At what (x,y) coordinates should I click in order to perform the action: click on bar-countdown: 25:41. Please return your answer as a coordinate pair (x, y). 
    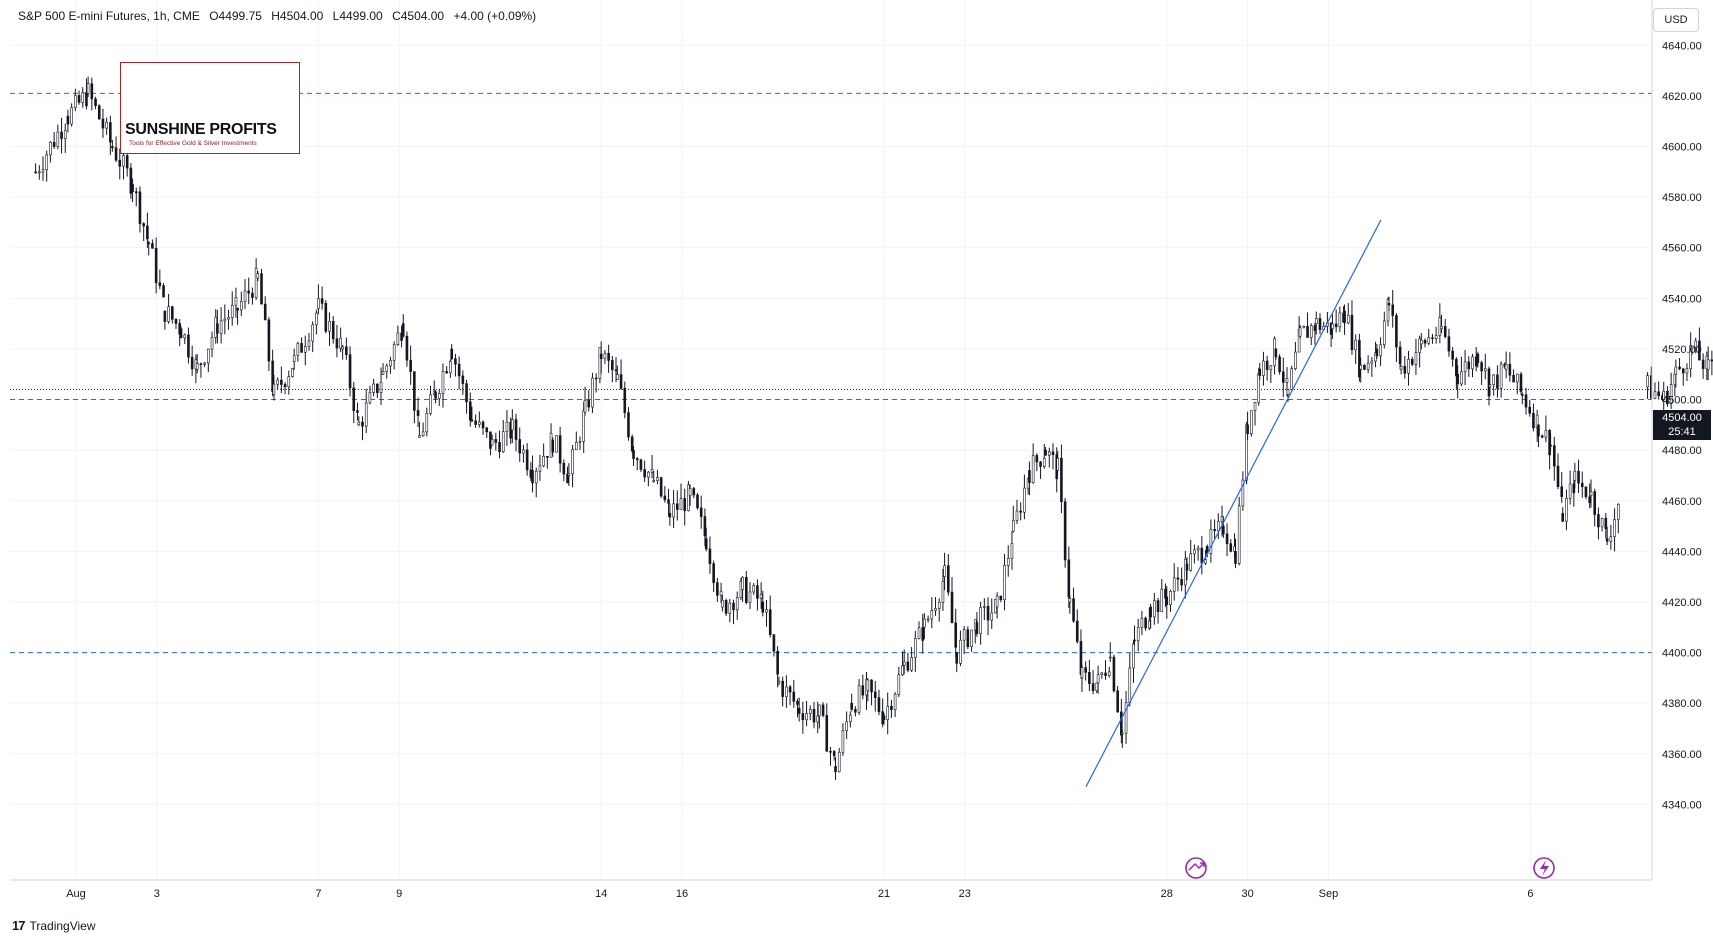
    Looking at the image, I should click on (1682, 432).